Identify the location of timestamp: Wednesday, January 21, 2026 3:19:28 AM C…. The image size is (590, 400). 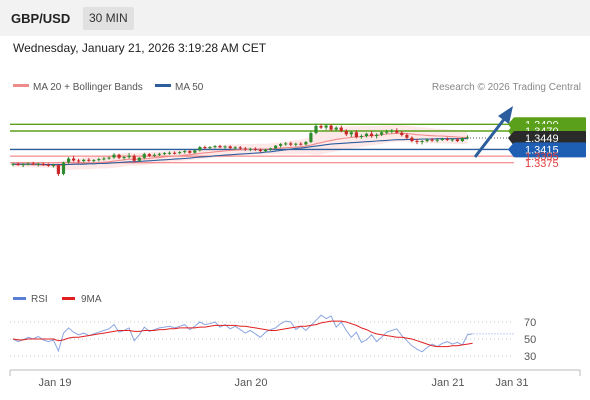
(140, 48).